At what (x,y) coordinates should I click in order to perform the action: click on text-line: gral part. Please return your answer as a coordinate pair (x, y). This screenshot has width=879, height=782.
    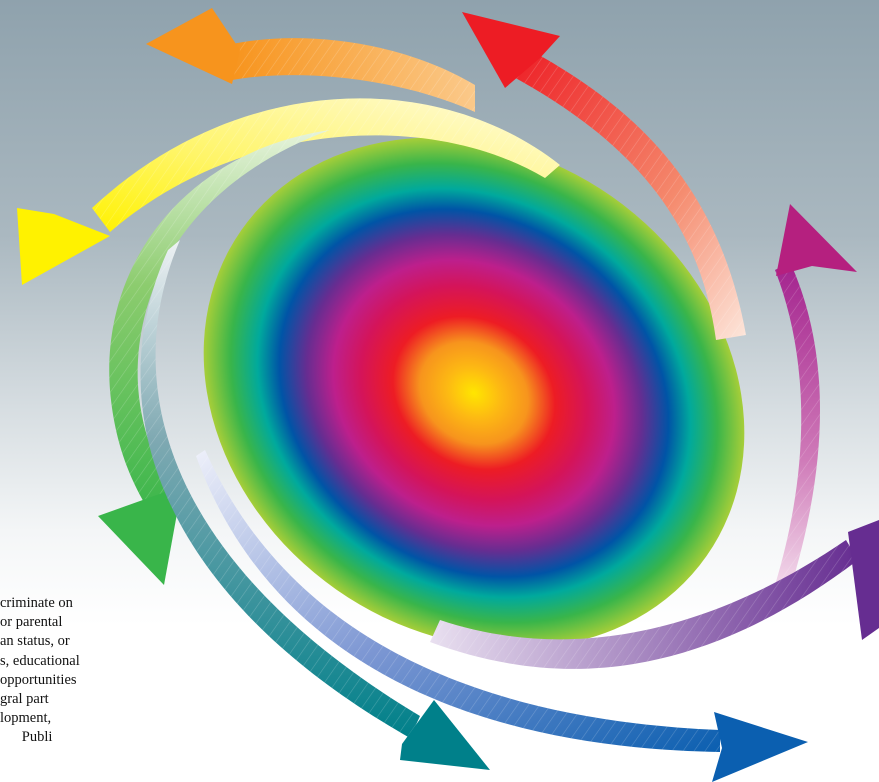
    Looking at the image, I should click on (24, 699).